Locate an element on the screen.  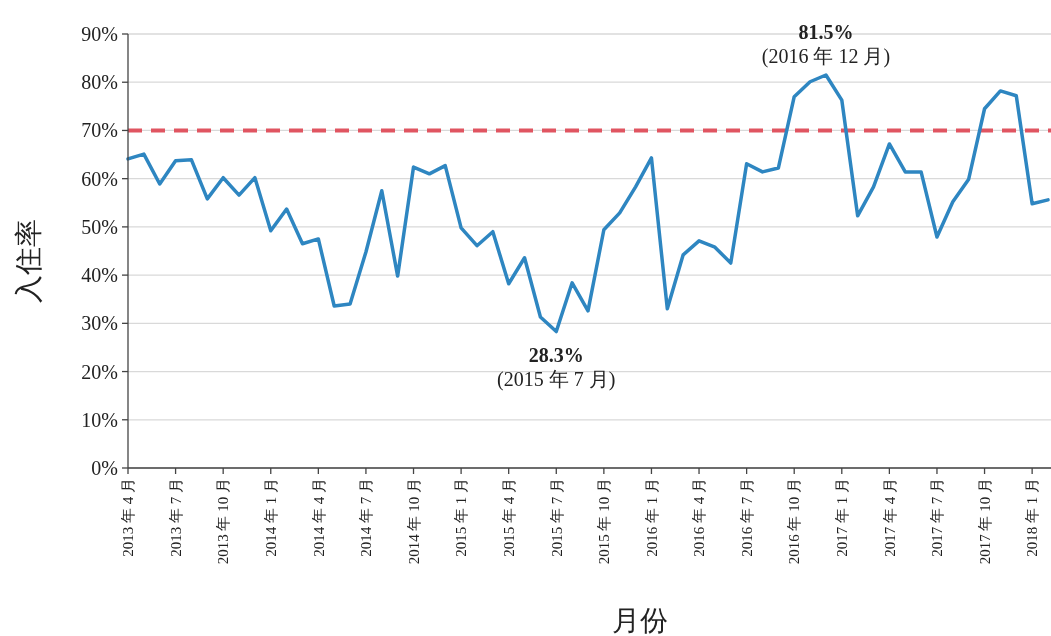
x-tick-label: 2015 年 7 月 is located at coordinates (556, 517).